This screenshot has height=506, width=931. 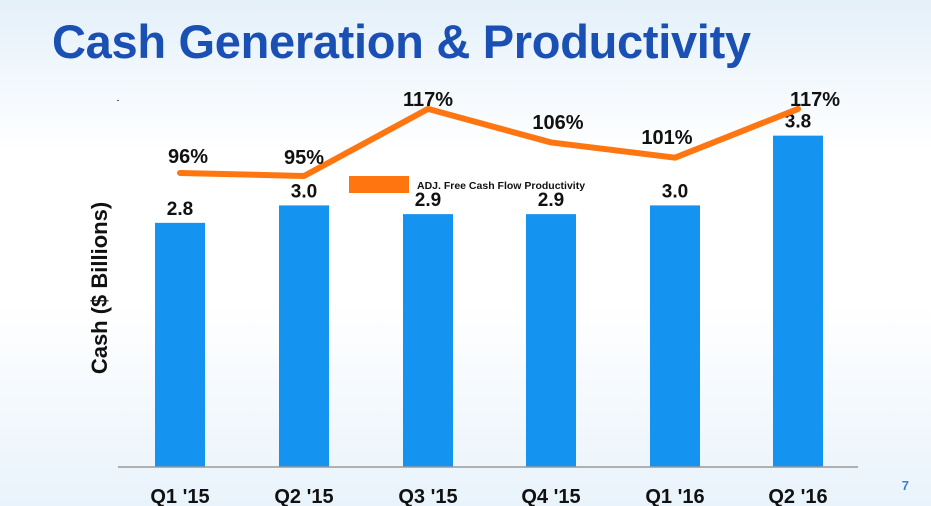 I want to click on productivity-label-6: 117%, so click(x=815, y=100).